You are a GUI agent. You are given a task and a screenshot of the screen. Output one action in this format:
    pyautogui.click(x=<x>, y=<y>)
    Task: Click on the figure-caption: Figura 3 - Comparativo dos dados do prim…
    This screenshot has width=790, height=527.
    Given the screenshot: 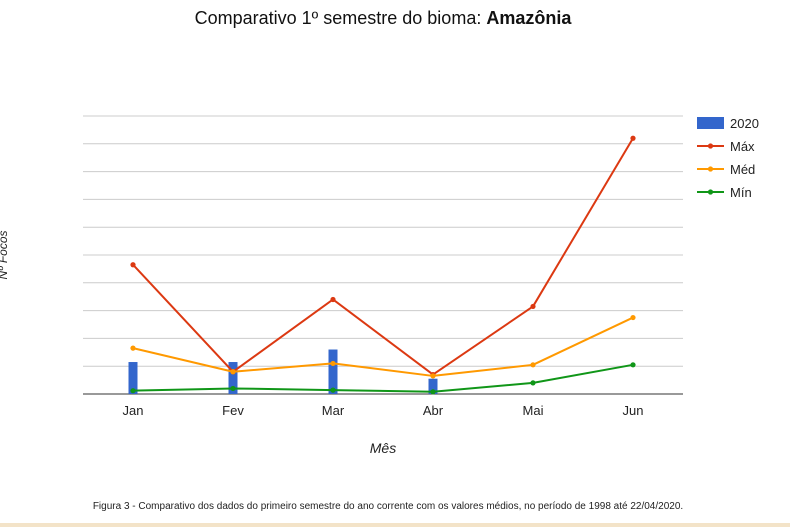 What is the action you would take?
    pyautogui.click(x=388, y=506)
    